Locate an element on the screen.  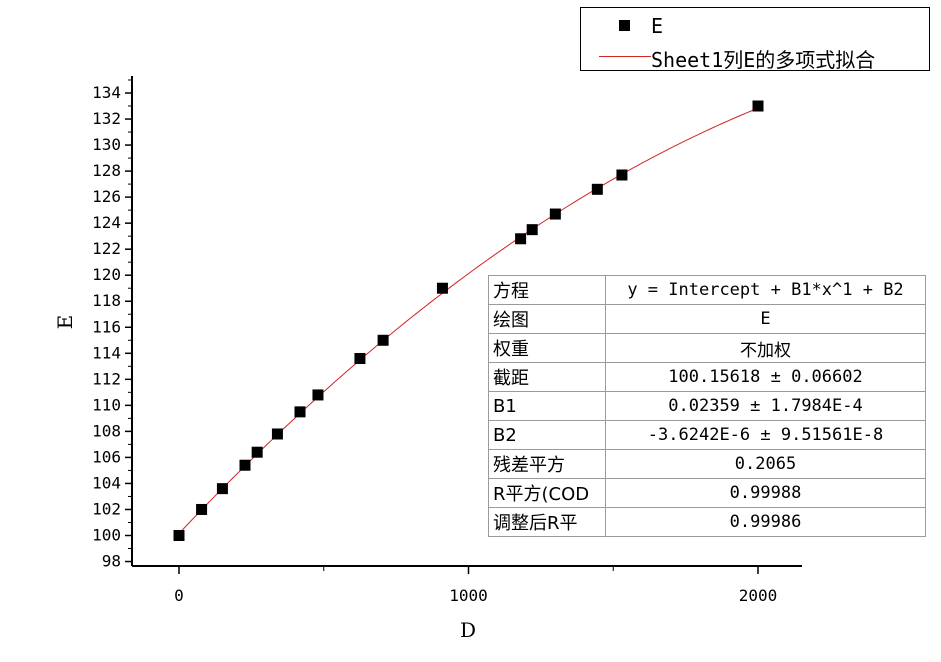
x-tick-label: 0 is located at coordinates (179, 595).